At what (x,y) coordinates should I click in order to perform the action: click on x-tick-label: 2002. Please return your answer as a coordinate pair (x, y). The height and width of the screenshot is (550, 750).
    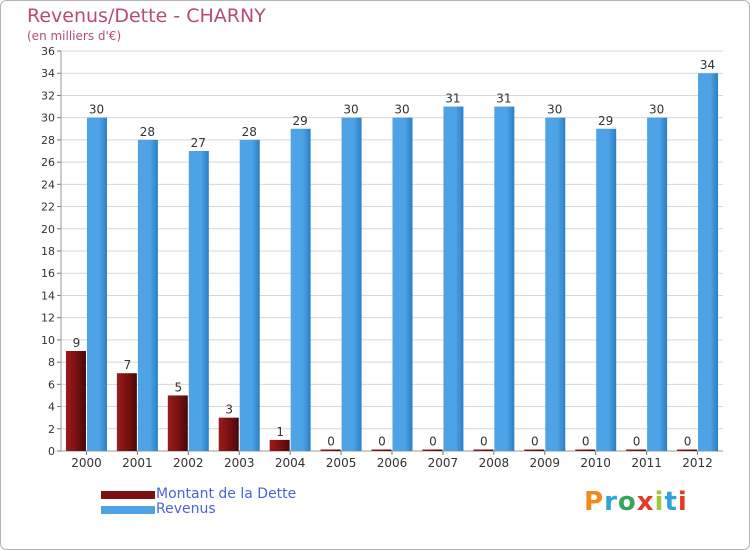
    Looking at the image, I should click on (188, 463).